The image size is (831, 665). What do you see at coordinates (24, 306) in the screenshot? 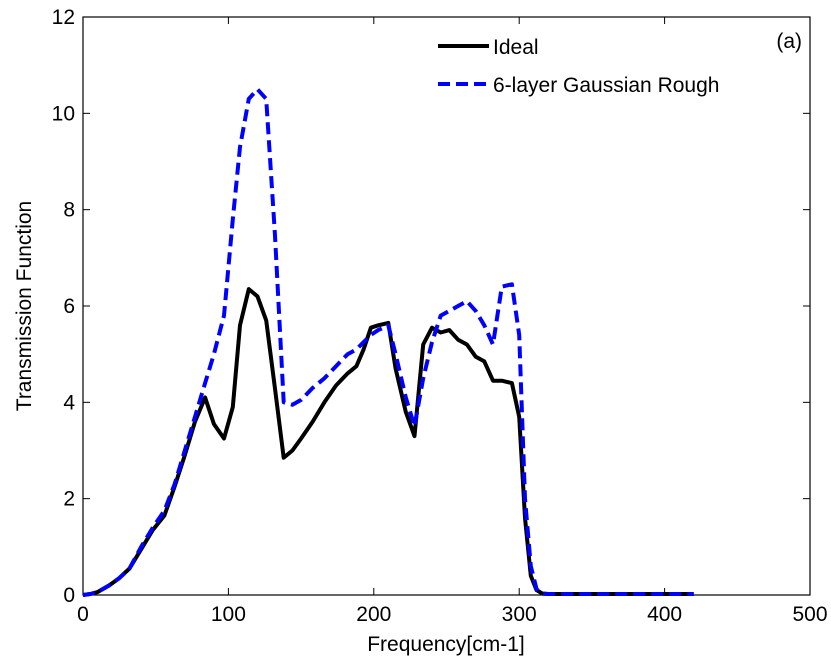
I see `y-axis-label: Transmission Function` at bounding box center [24, 306].